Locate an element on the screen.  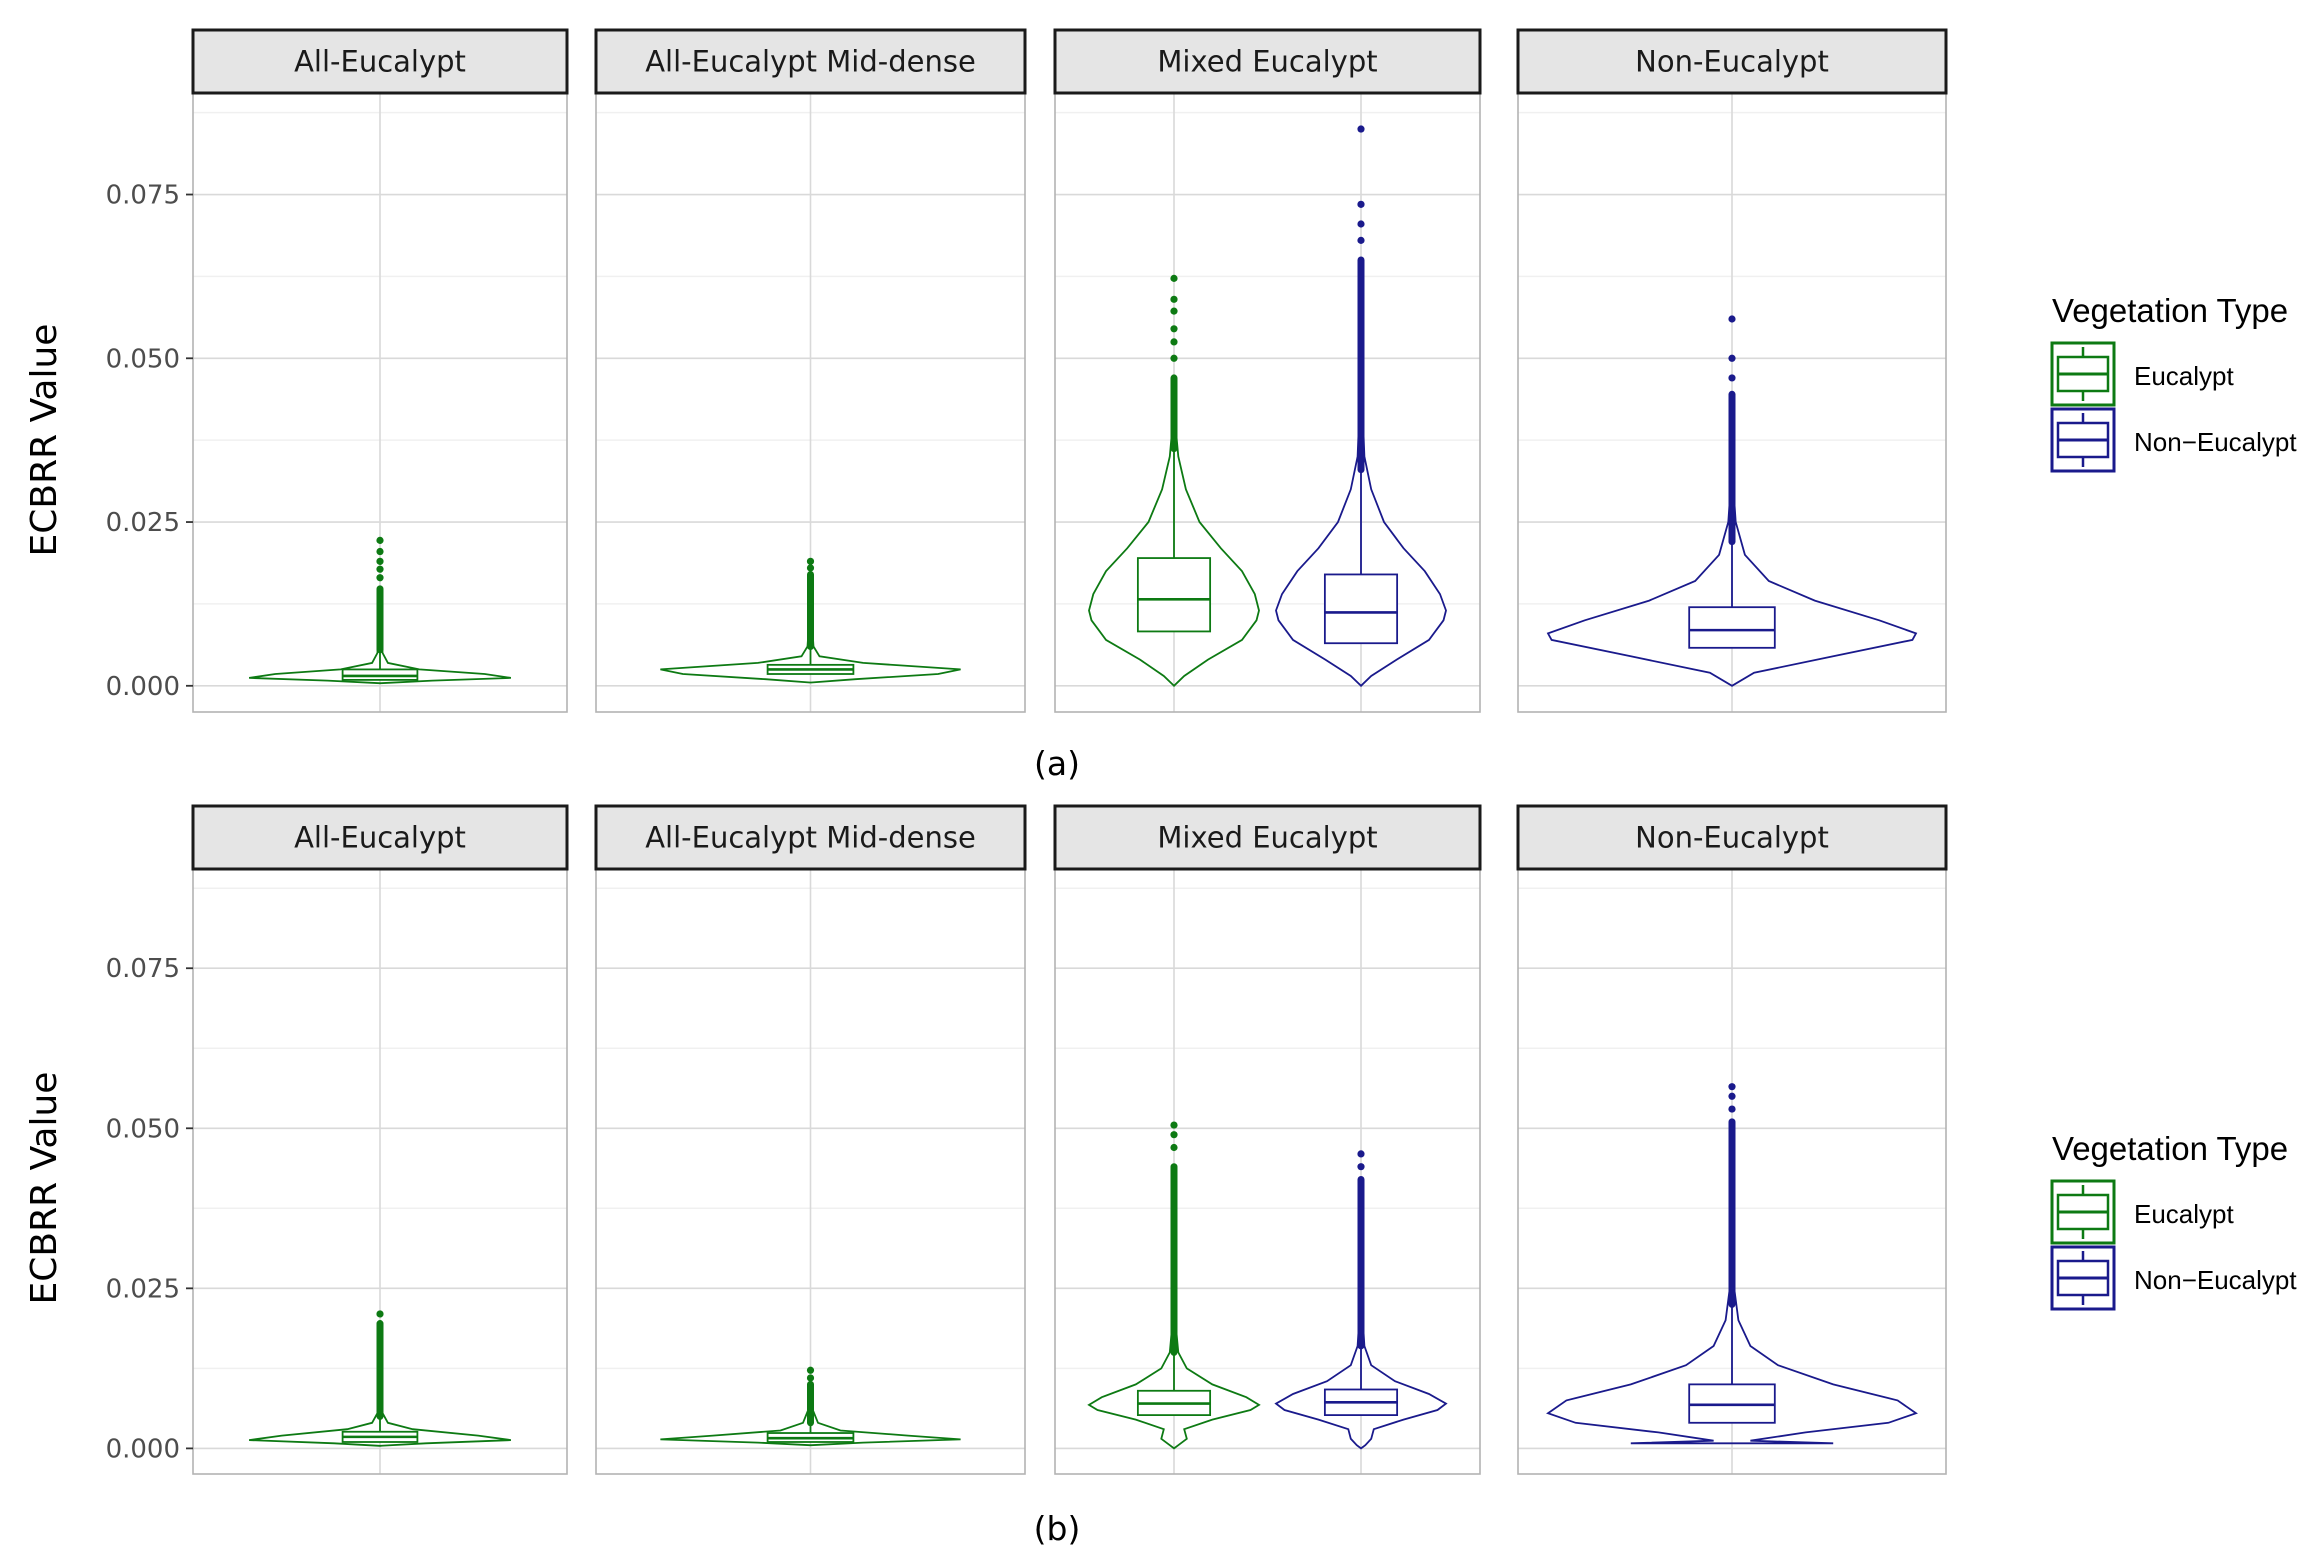
legend-b: Vegetation Type Eucalypt Non−Eucalypt is located at coordinates (2173, 1220).